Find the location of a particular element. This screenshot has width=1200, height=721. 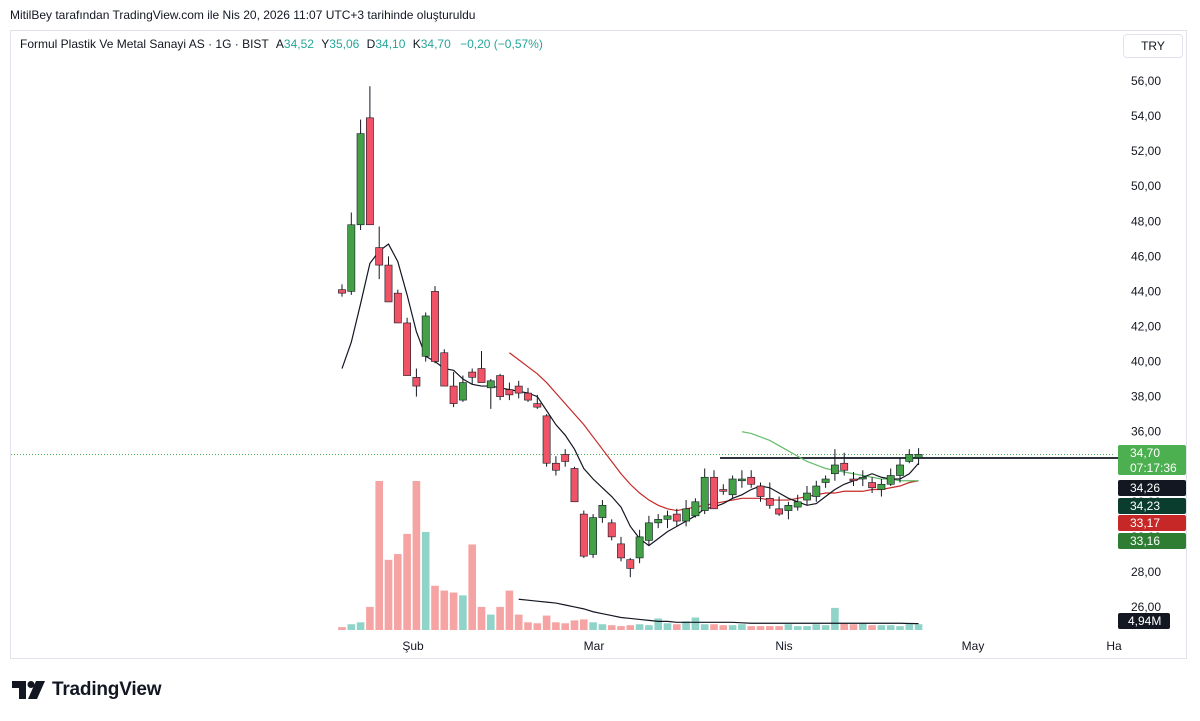

y-tick-label: 46,00 is located at coordinates (1146, 256).